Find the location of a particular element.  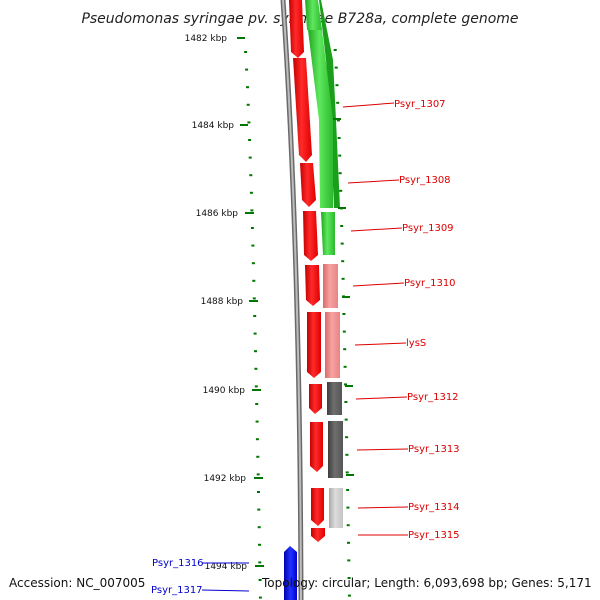

gene-label-psyr-1314: Psyr_1314 is located at coordinates (434, 507).